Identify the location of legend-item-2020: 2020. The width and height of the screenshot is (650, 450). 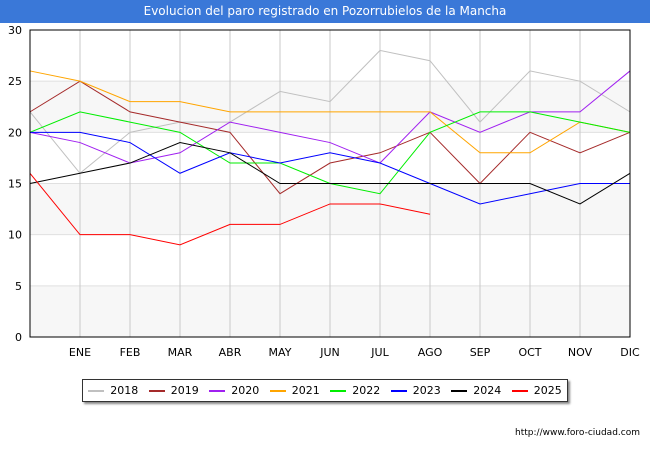
(234, 390).